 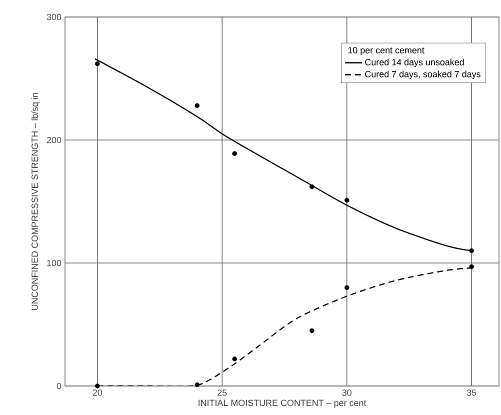 What do you see at coordinates (54, 140) in the screenshot?
I see `y-tick-label: 200` at bounding box center [54, 140].